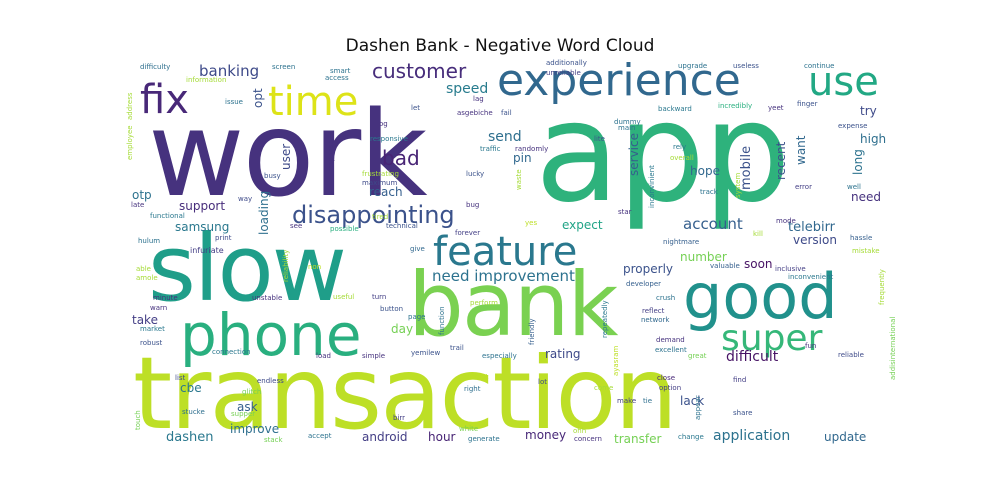 The height and width of the screenshot is (500, 1000). I want to click on word-appear: appear, so click(698, 407).